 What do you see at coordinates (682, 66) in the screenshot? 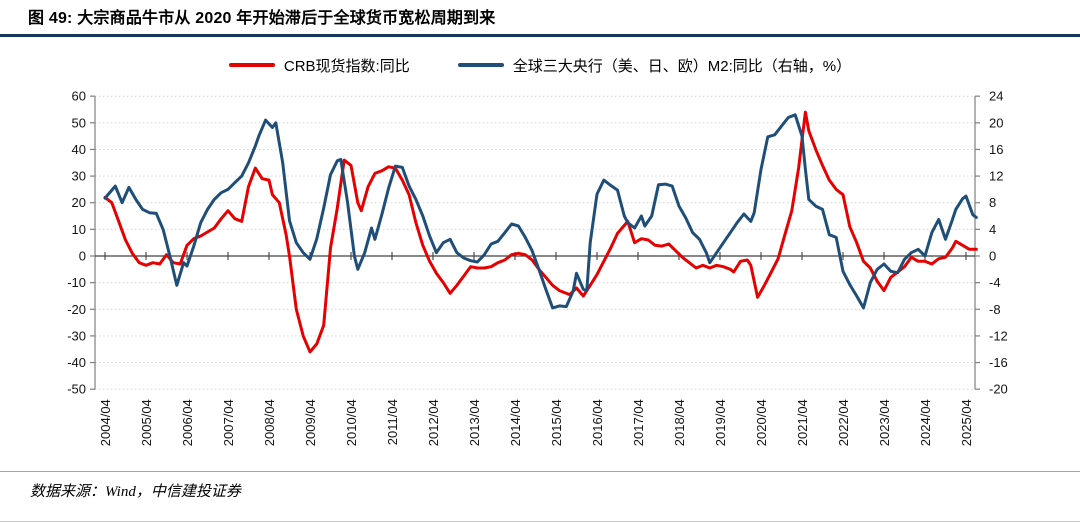
I see `legend-label-m2: 全球三大央行（美、日、欧）M2:同比（右轴，%）` at bounding box center [682, 66].